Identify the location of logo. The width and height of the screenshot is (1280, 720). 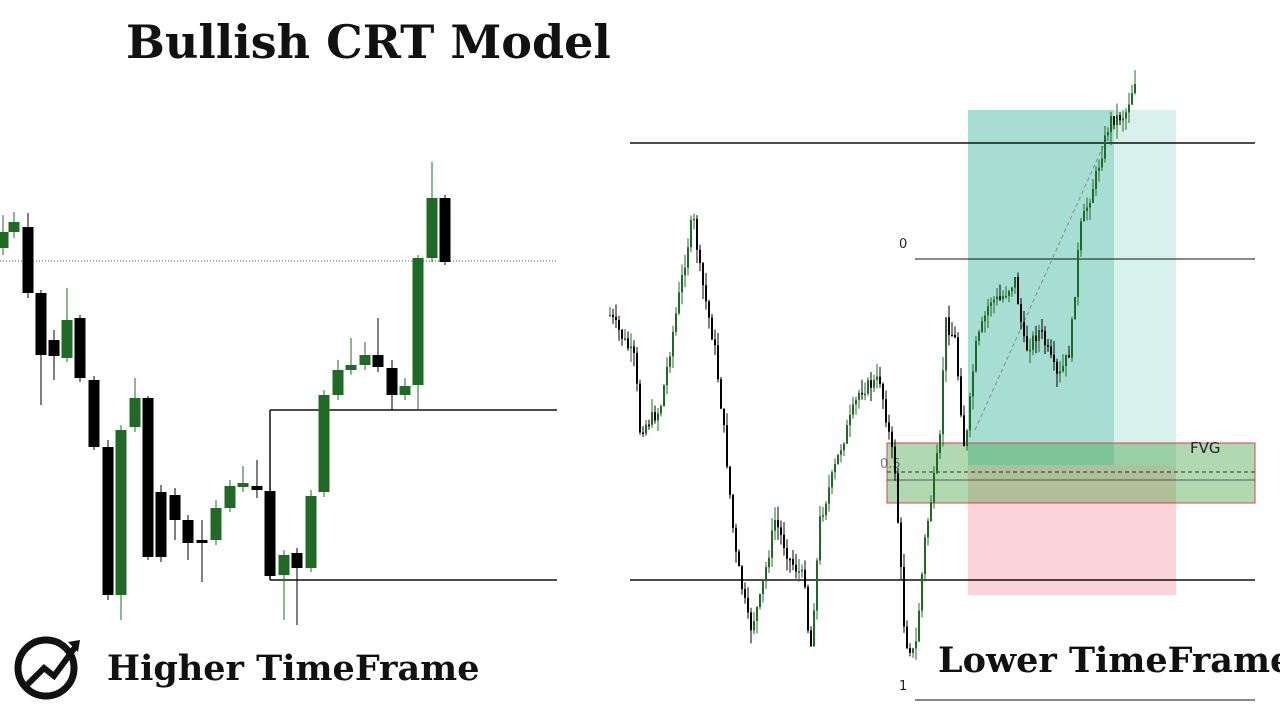
(47, 668).